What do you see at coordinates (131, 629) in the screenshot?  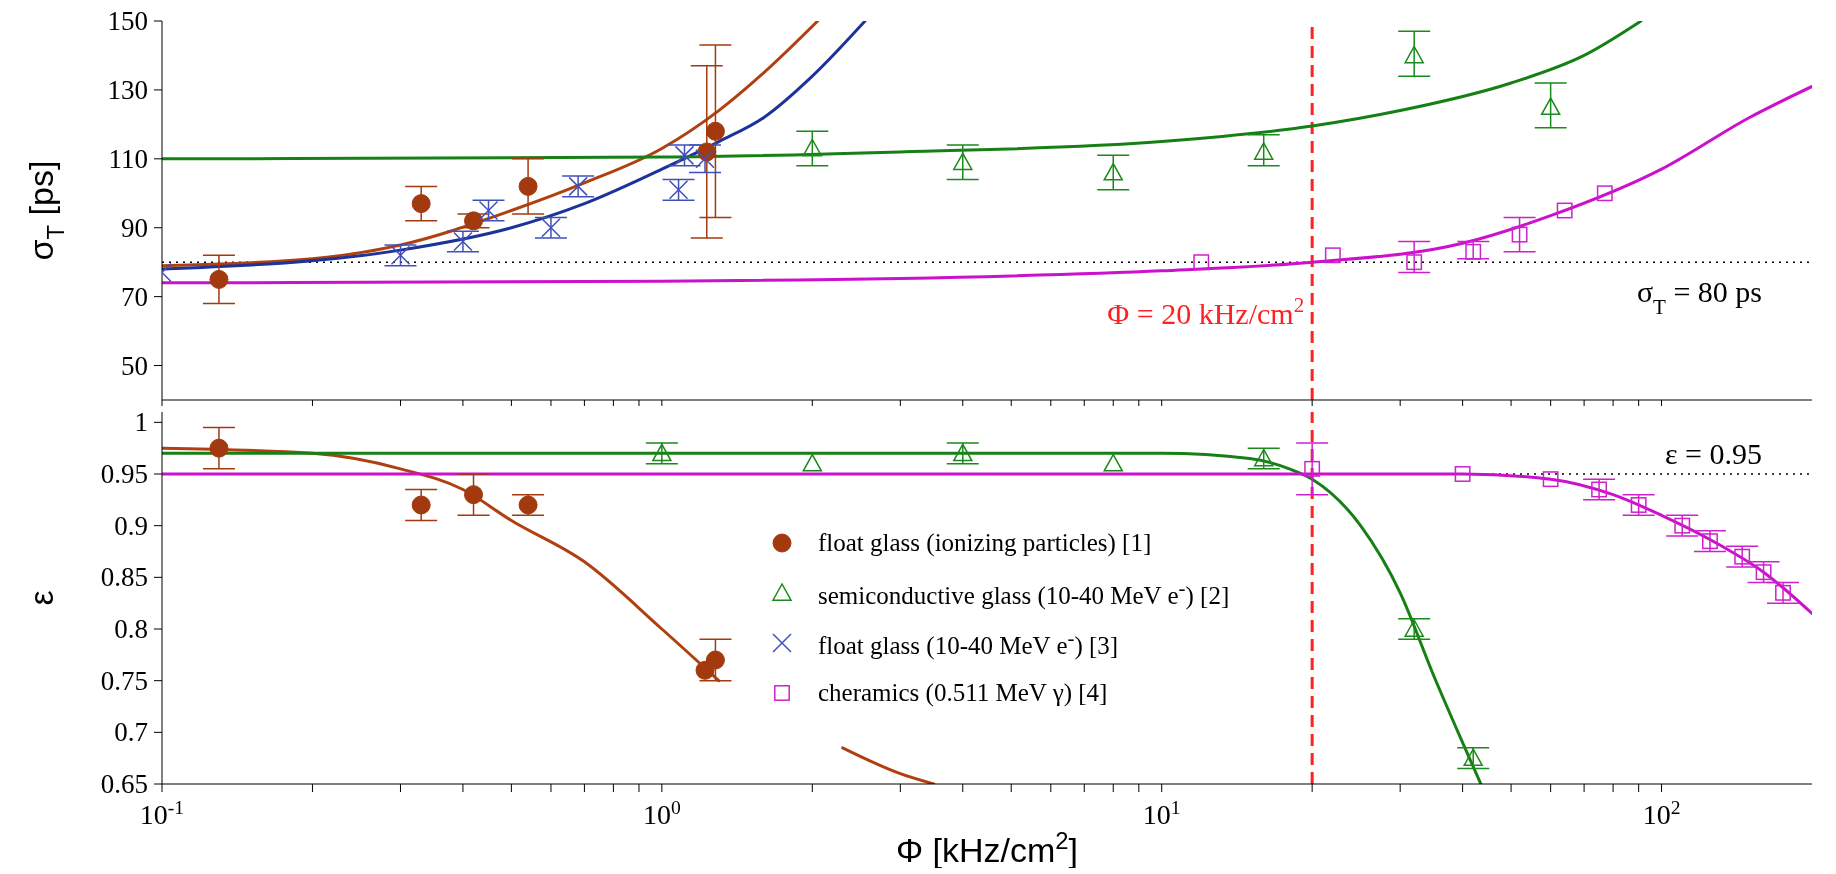 I see `y-tick-label: 0.8` at bounding box center [131, 629].